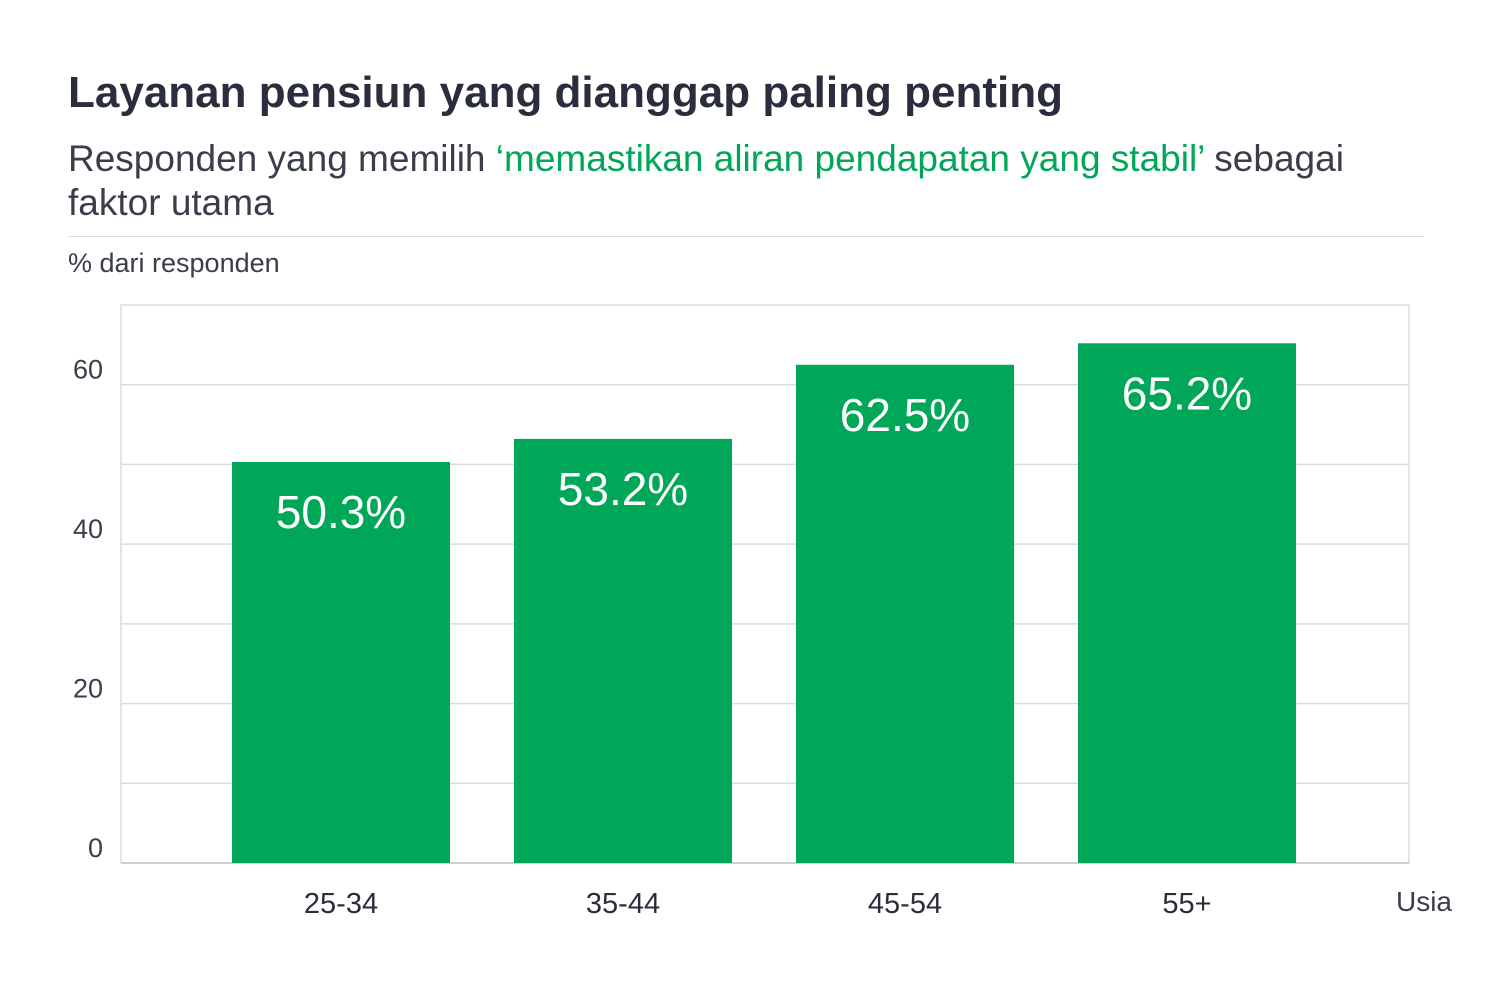 This screenshot has height=1000, width=1500. What do you see at coordinates (282, 158) in the screenshot?
I see `subtitle-prefix: Responden yang memilih` at bounding box center [282, 158].